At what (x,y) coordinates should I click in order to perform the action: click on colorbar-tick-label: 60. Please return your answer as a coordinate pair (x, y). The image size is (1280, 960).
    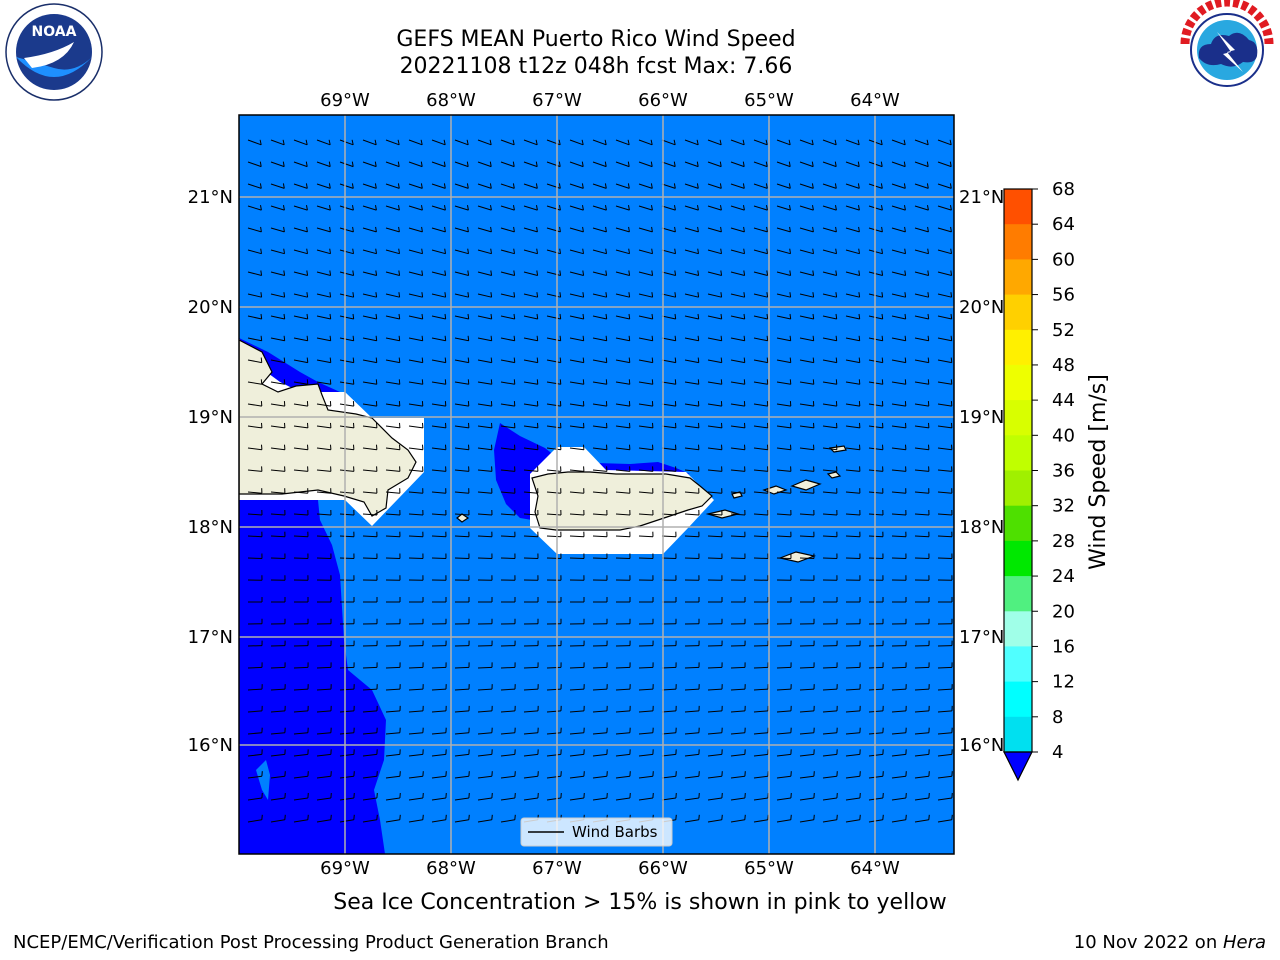
    Looking at the image, I should click on (1063, 259).